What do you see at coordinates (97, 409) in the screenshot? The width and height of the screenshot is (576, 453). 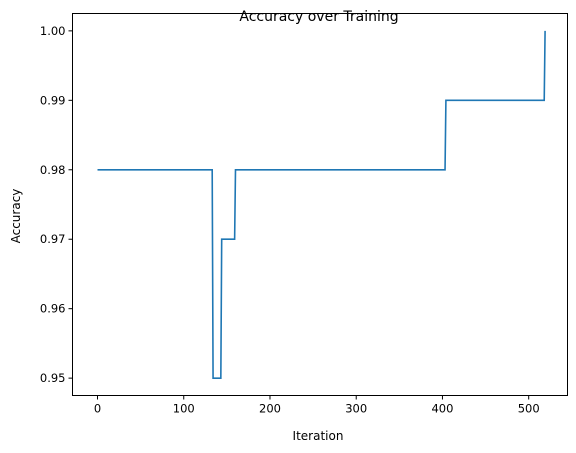 I see `x-tick-label: 0` at bounding box center [97, 409].